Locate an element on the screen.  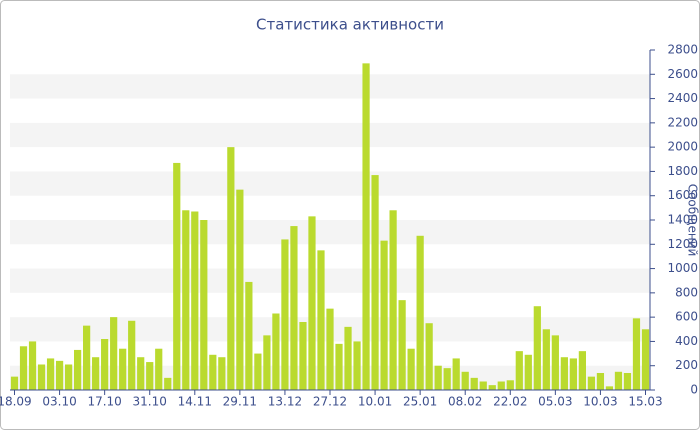
y-tick-label: 400 is located at coordinates (686, 341).